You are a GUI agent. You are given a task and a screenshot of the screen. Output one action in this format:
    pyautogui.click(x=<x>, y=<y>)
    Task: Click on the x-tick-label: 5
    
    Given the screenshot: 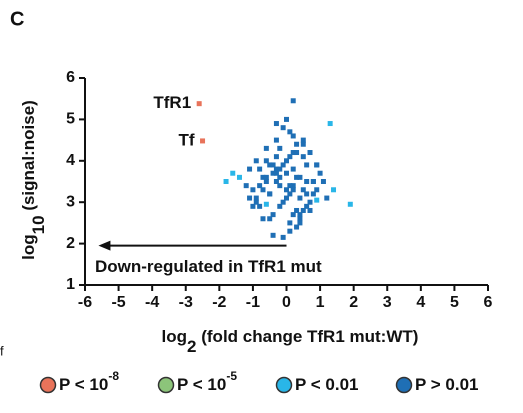 What is the action you would take?
    pyautogui.click(x=454, y=302)
    